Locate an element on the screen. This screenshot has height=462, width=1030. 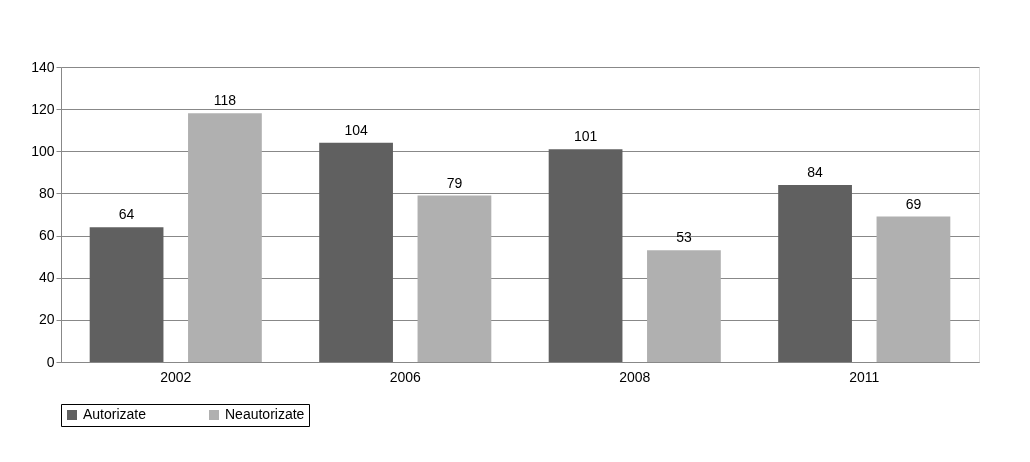
data-label: 69 is located at coordinates (913, 203).